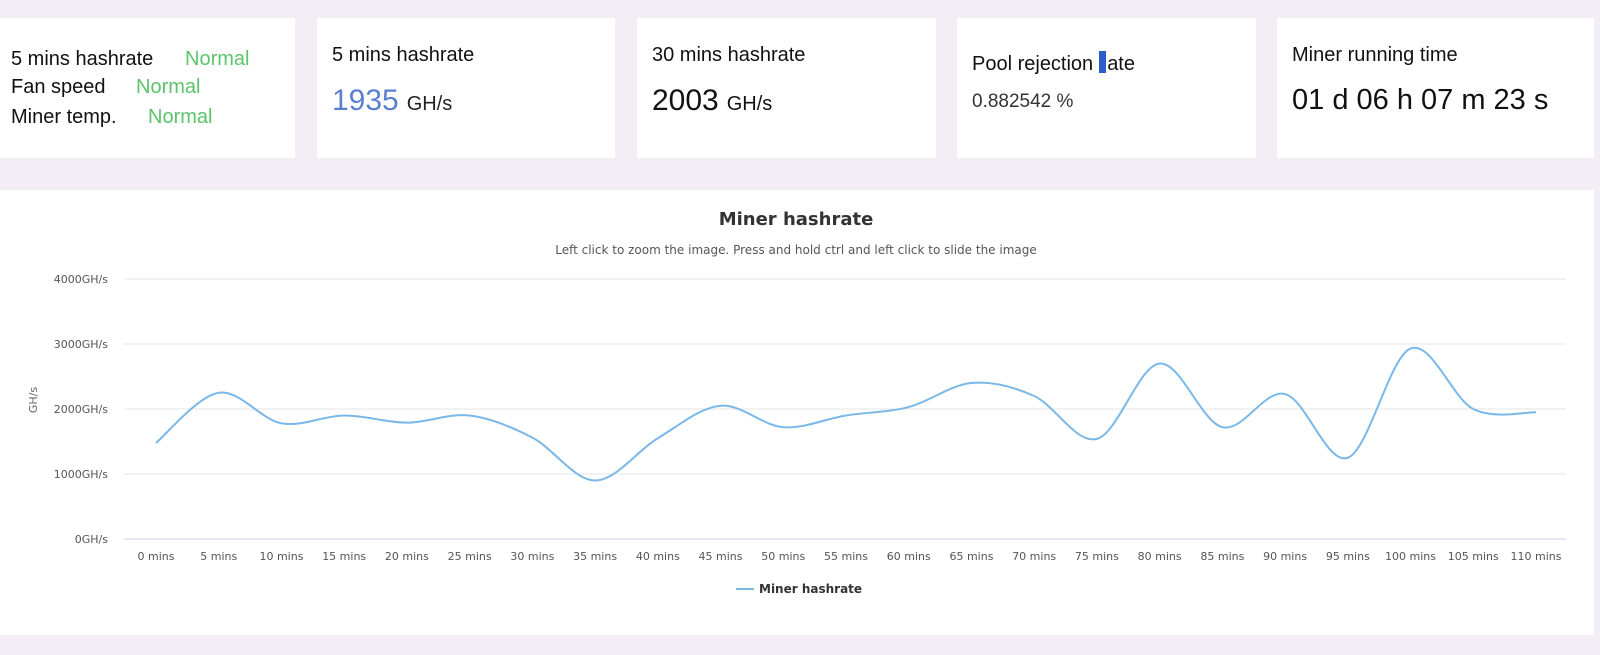  I want to click on x-tick-label: 55 mins, so click(846, 556).